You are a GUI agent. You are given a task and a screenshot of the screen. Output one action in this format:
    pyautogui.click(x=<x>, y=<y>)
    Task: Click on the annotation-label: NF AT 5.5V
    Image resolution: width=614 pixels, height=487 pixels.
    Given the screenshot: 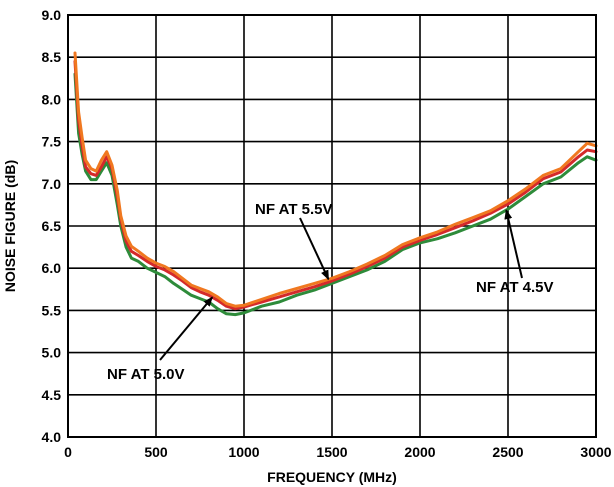 What is the action you would take?
    pyautogui.click(x=294, y=209)
    